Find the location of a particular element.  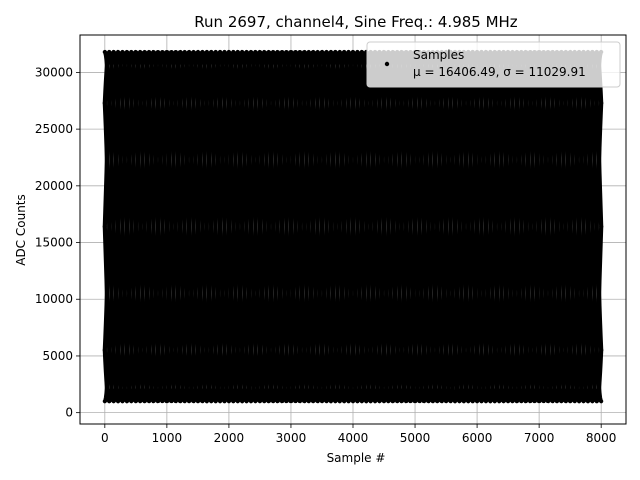

x-tick-label: 3000 is located at coordinates (291, 438).